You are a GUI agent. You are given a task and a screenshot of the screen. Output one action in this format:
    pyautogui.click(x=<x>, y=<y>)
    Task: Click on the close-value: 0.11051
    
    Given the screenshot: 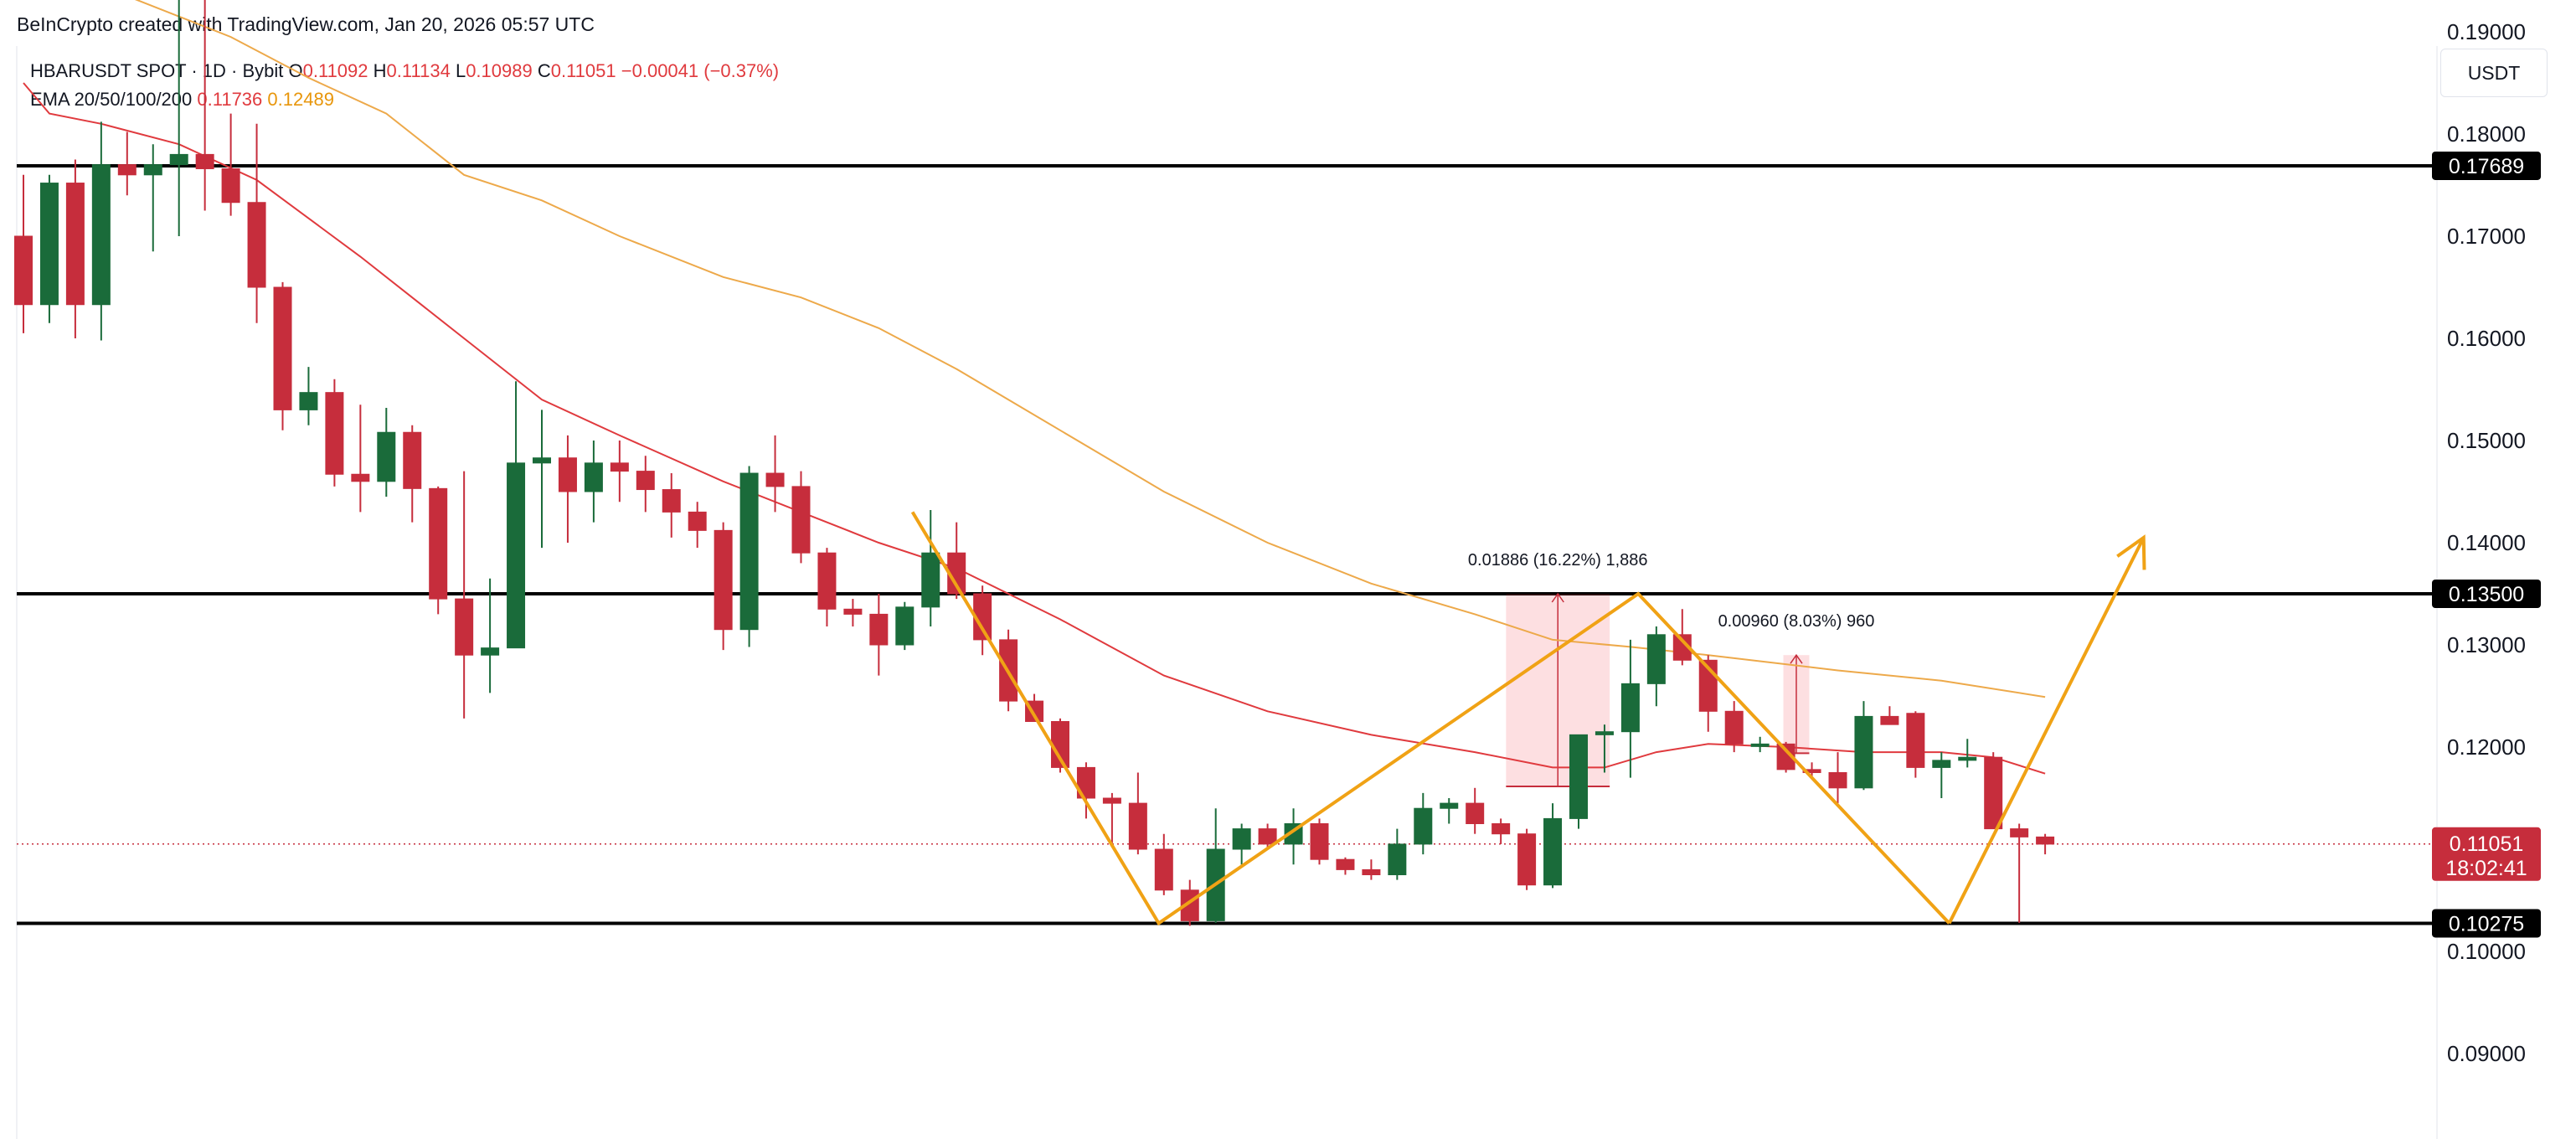 What is the action you would take?
    pyautogui.click(x=583, y=70)
    